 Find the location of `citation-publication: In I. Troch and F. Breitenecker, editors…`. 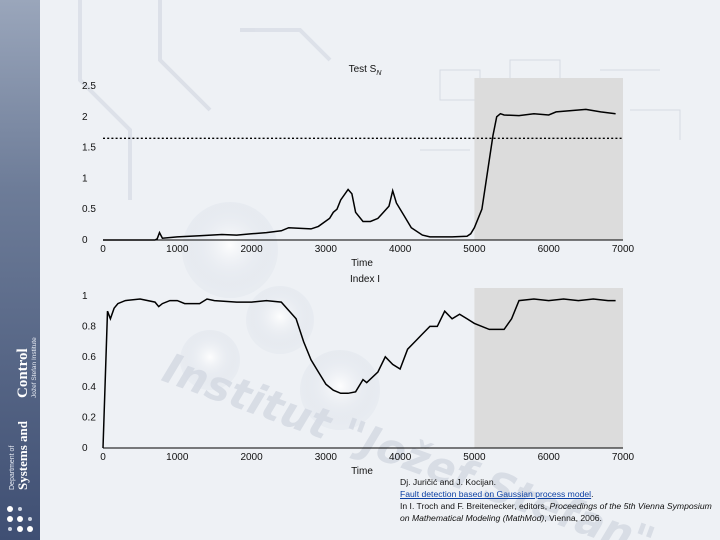

citation-publication: In I. Troch and F. Breitenecker, editors… is located at coordinates (559, 512).